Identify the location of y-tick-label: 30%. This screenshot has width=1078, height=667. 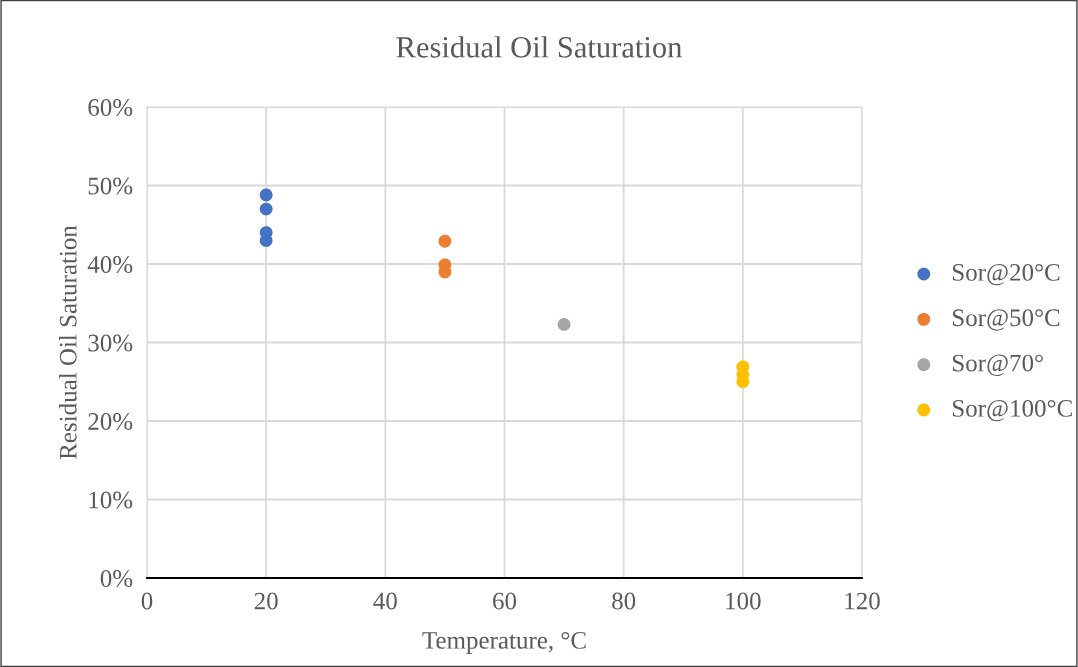
(110, 343).